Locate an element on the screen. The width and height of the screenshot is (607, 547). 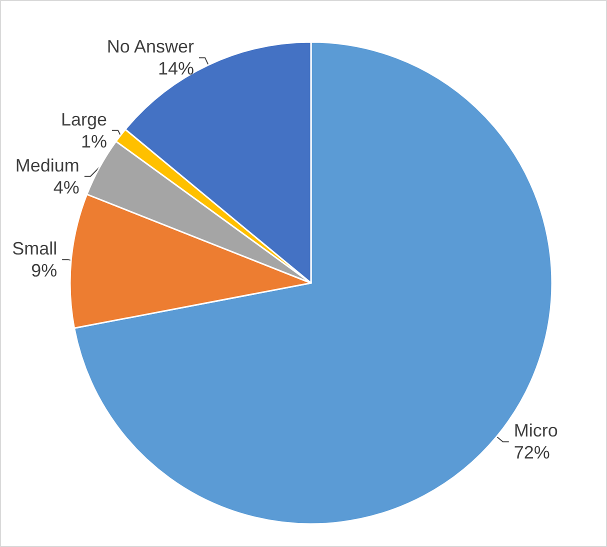
slice-label: Micro is located at coordinates (536, 430).